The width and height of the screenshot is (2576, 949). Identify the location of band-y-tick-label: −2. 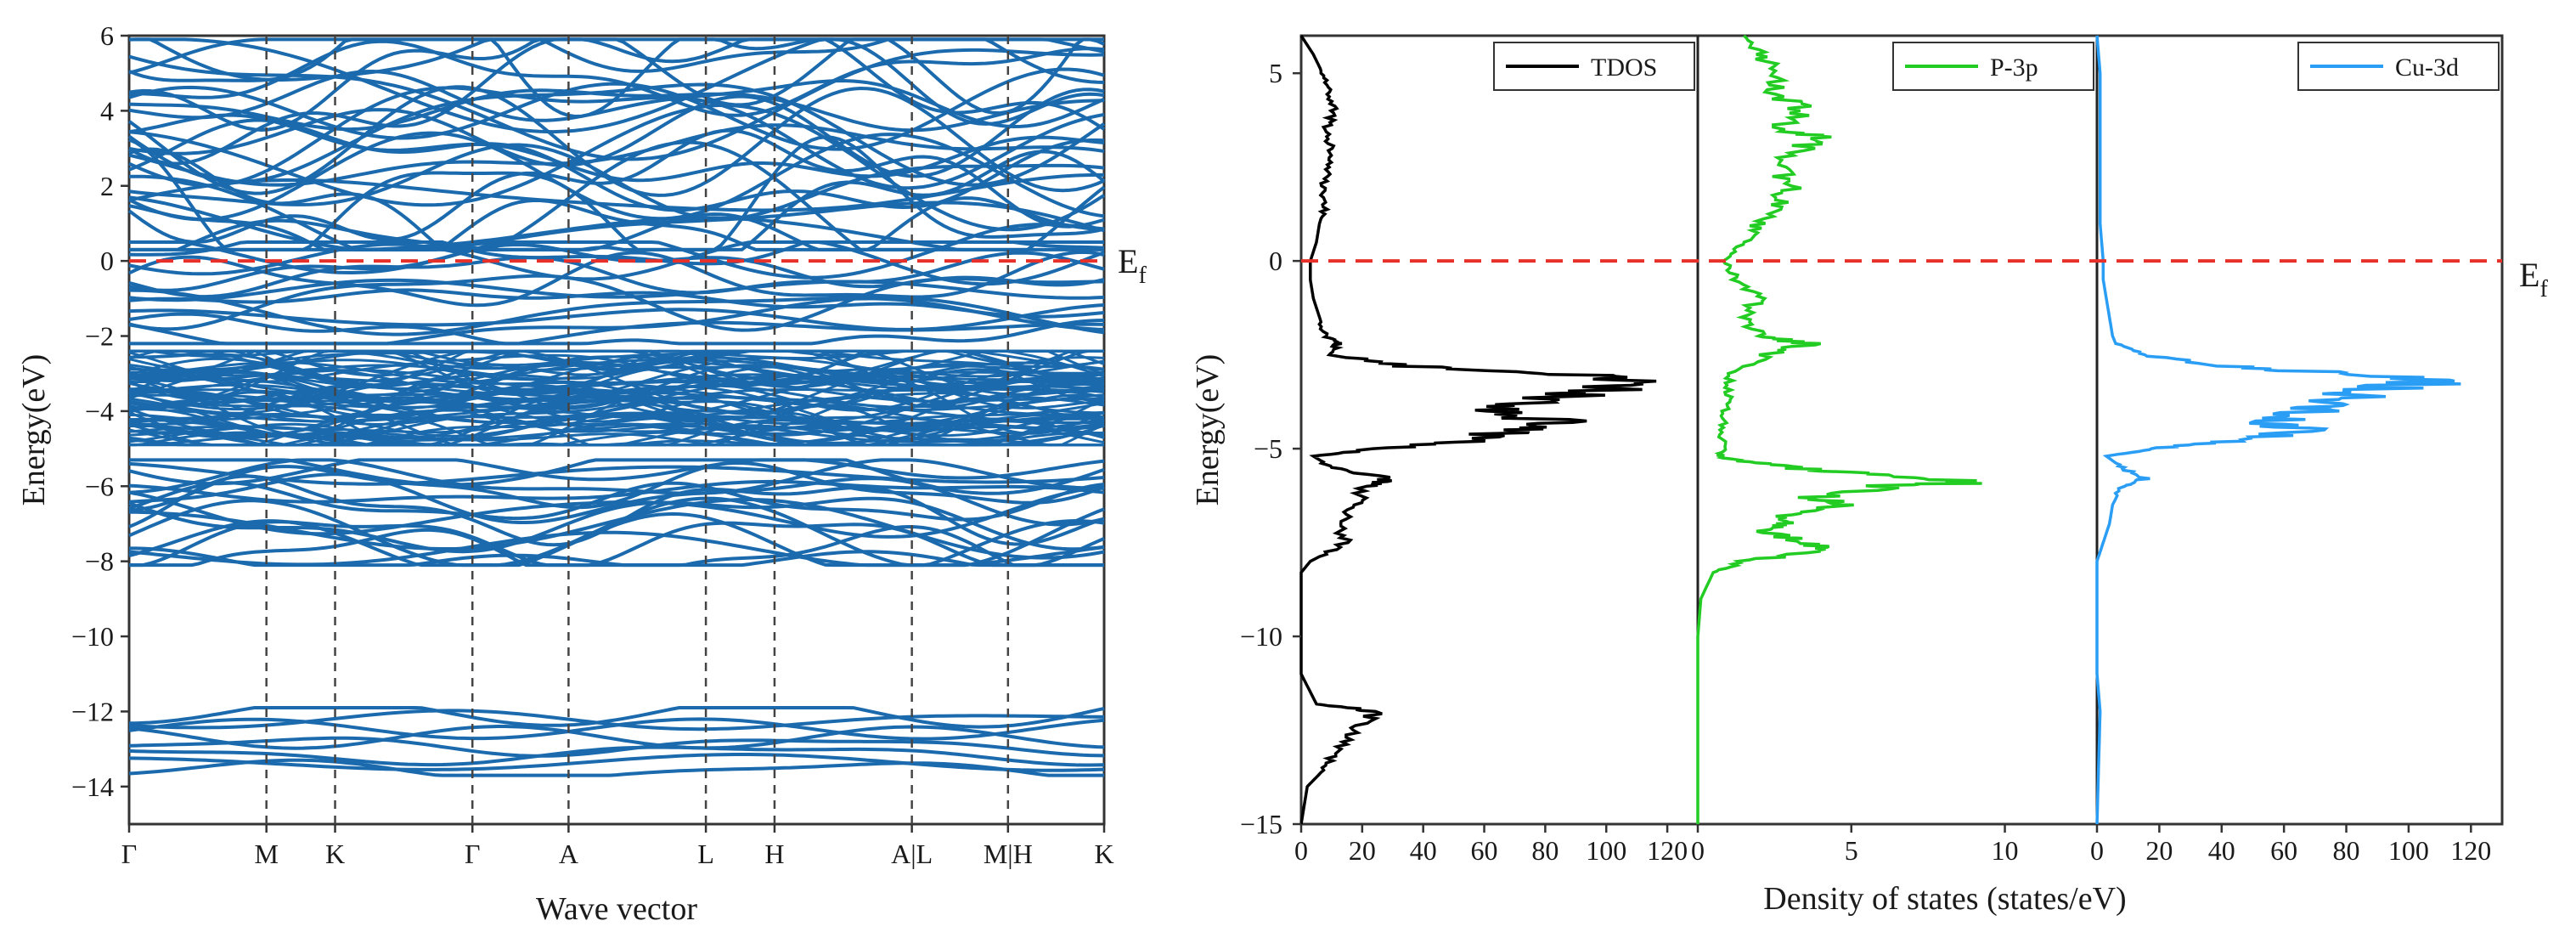
(99, 336).